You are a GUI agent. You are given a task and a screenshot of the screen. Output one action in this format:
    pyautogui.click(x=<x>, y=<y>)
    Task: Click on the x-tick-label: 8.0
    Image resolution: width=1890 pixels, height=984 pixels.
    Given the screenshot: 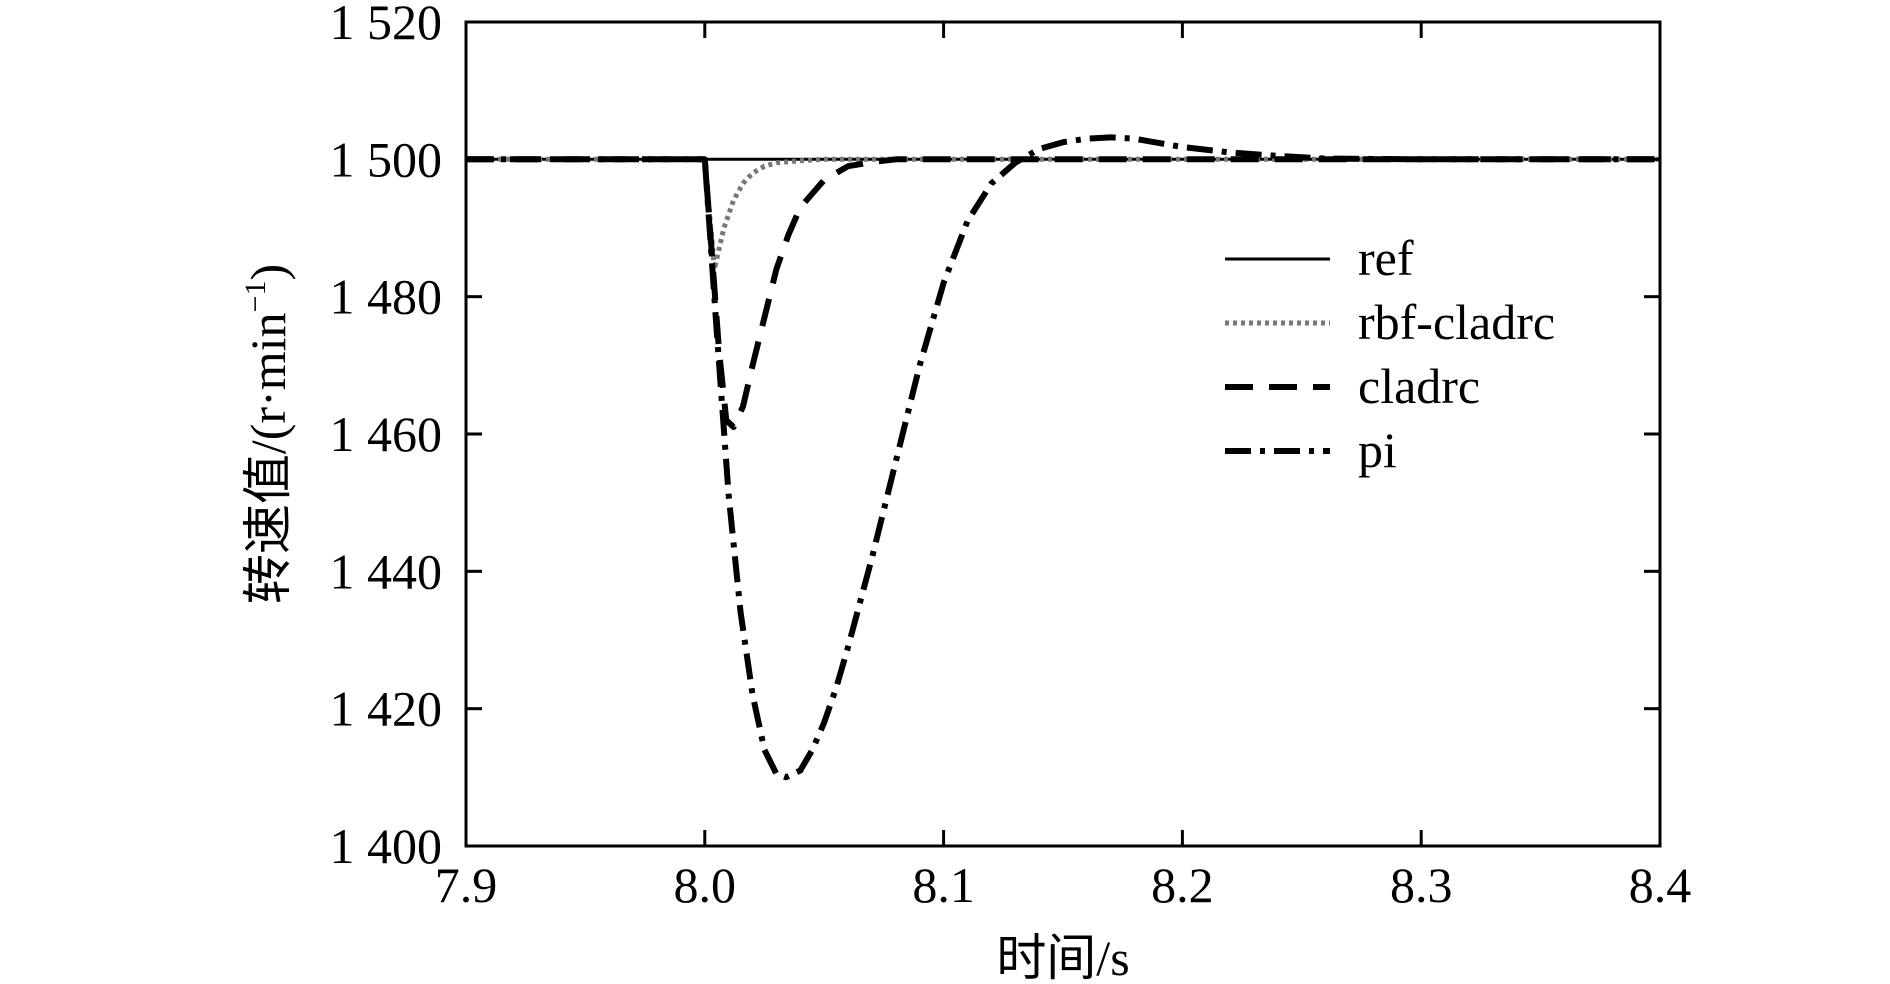 What is the action you would take?
    pyautogui.click(x=705, y=885)
    